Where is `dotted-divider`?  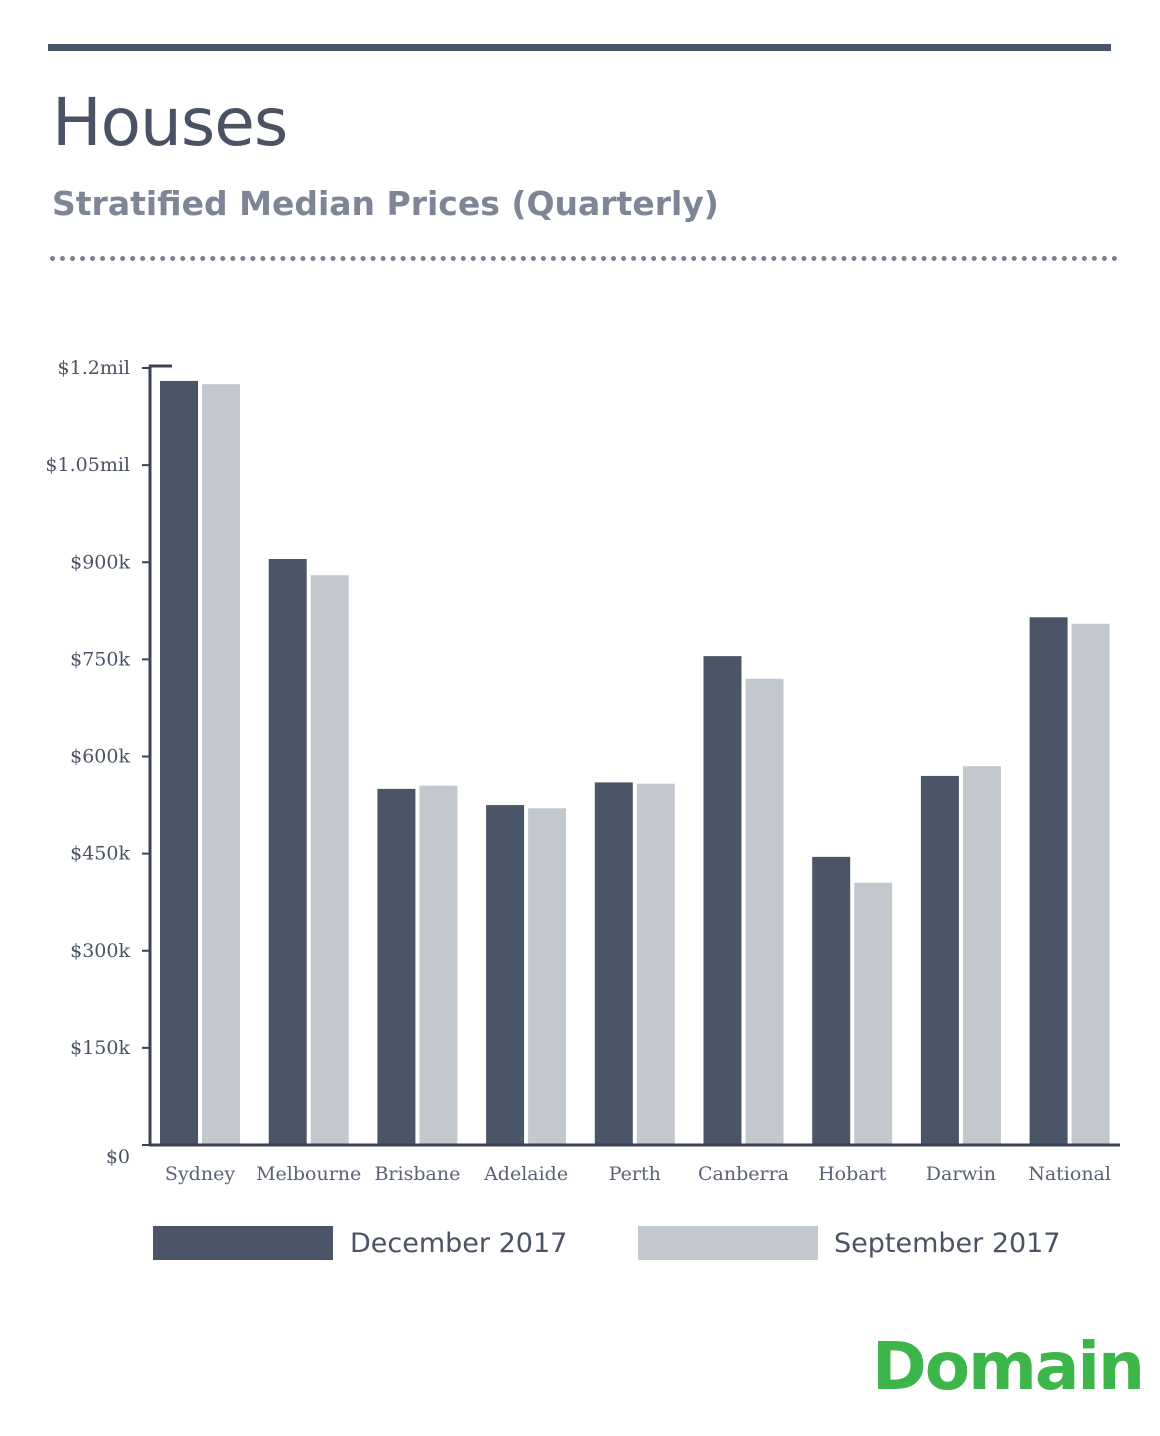
dotted-divider is located at coordinates (584, 258).